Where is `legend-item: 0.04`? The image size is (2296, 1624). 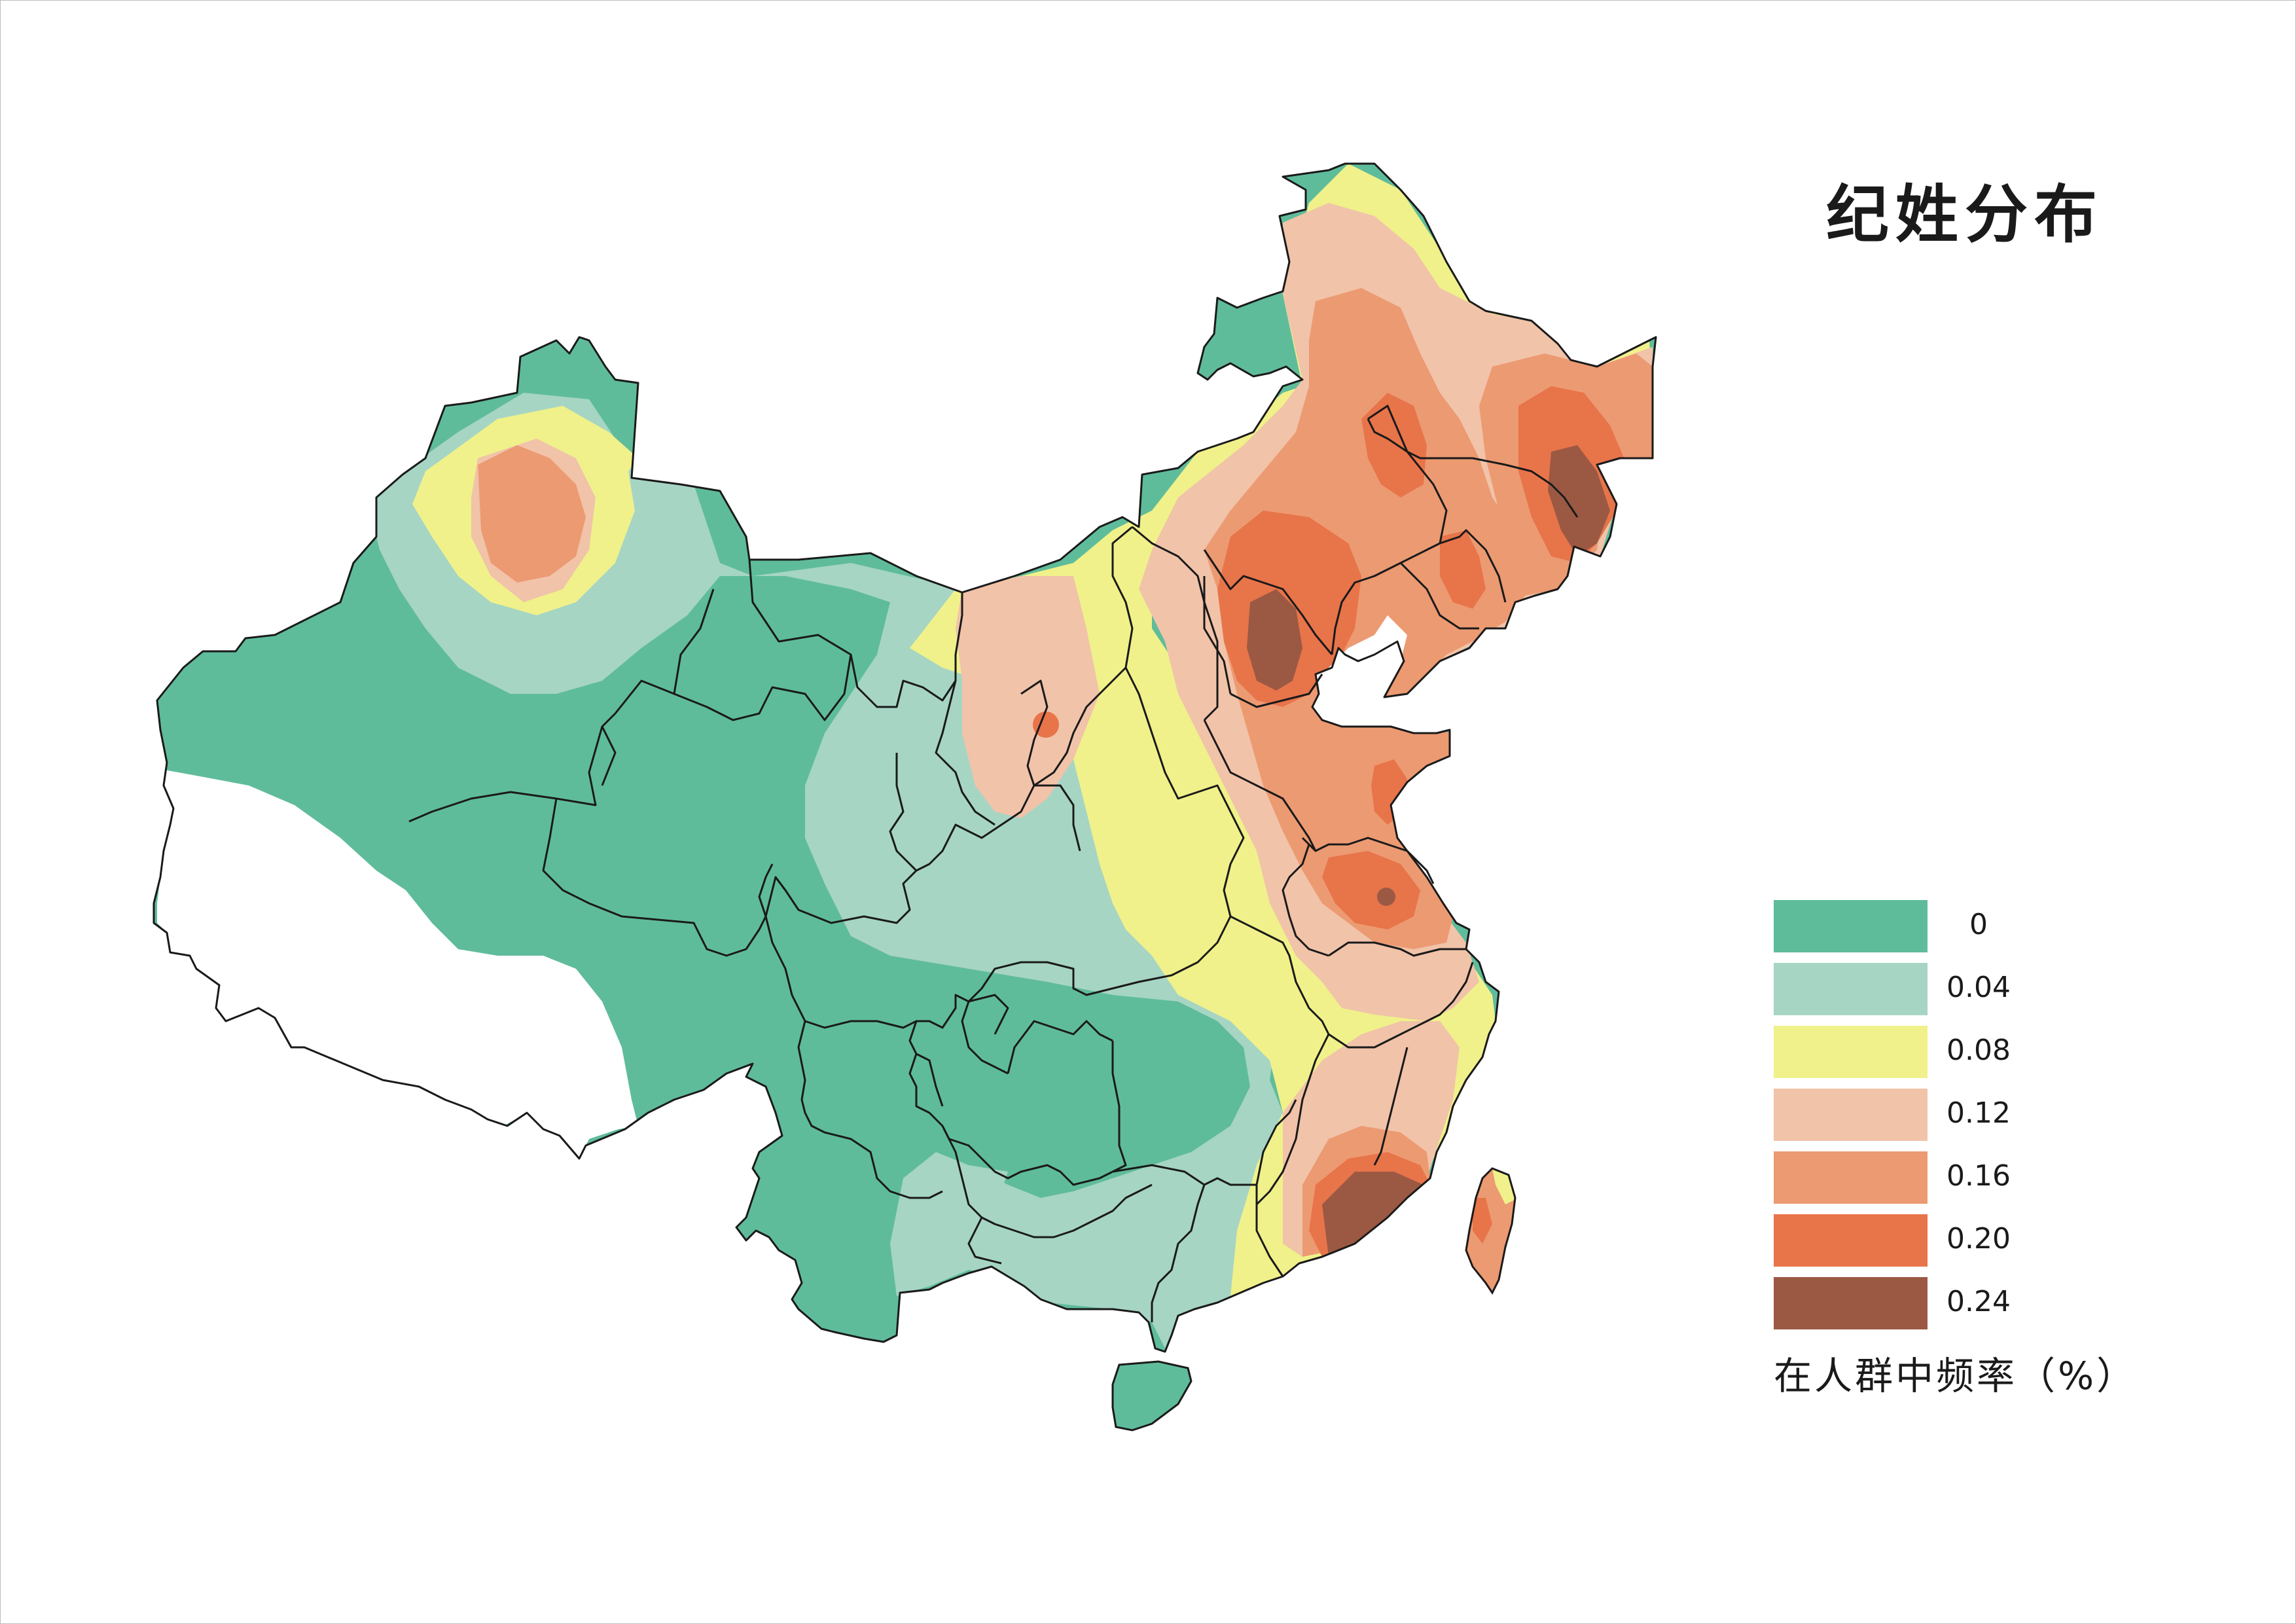
legend-item: 0.04 is located at coordinates (1970, 994).